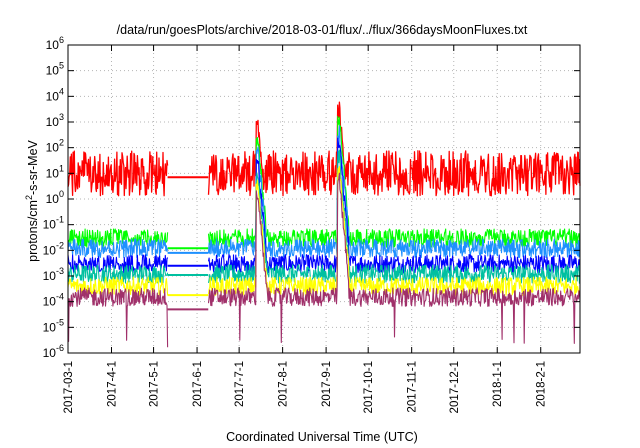 The image size is (640, 448). What do you see at coordinates (69, 387) in the screenshot?
I see `x-tick-label: 2017-03-1` at bounding box center [69, 387].